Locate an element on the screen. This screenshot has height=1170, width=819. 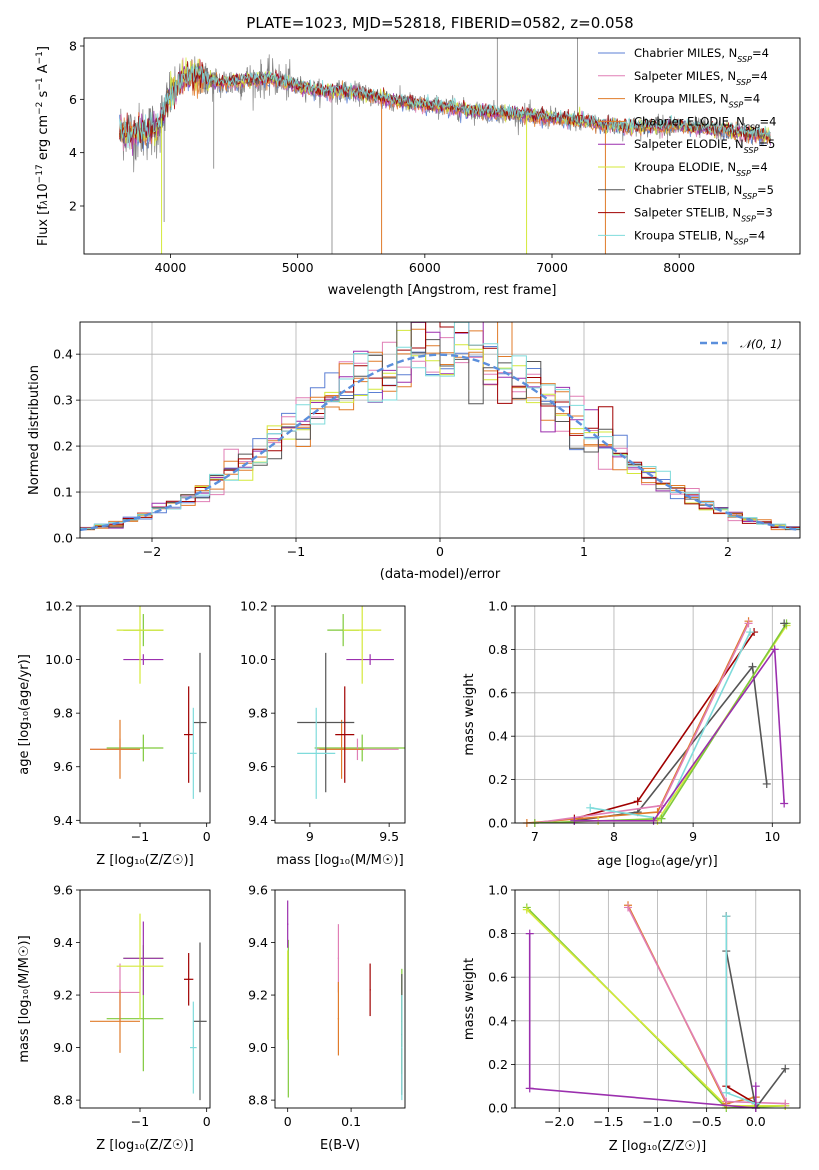
x-tick-label: 0 is located at coordinates (207, 836).